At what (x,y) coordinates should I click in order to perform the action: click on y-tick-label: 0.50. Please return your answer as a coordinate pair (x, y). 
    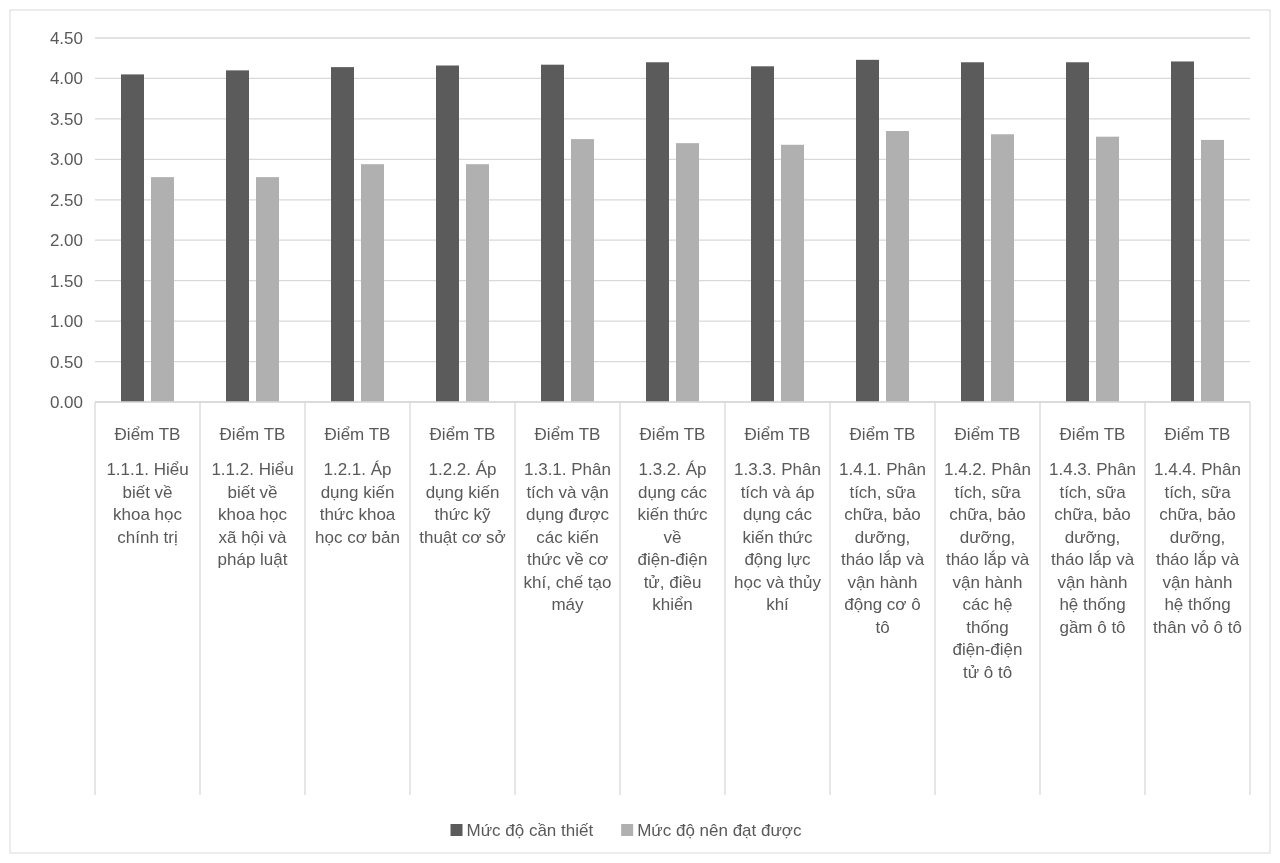
    Looking at the image, I should click on (66, 362).